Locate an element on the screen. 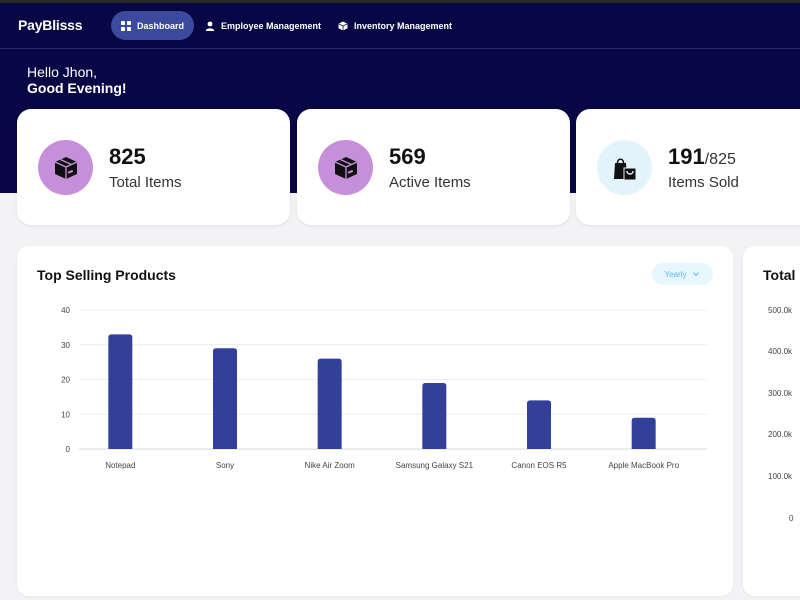 The width and height of the screenshot is (800, 600). brand-logo: PayBlisss is located at coordinates (50, 25).